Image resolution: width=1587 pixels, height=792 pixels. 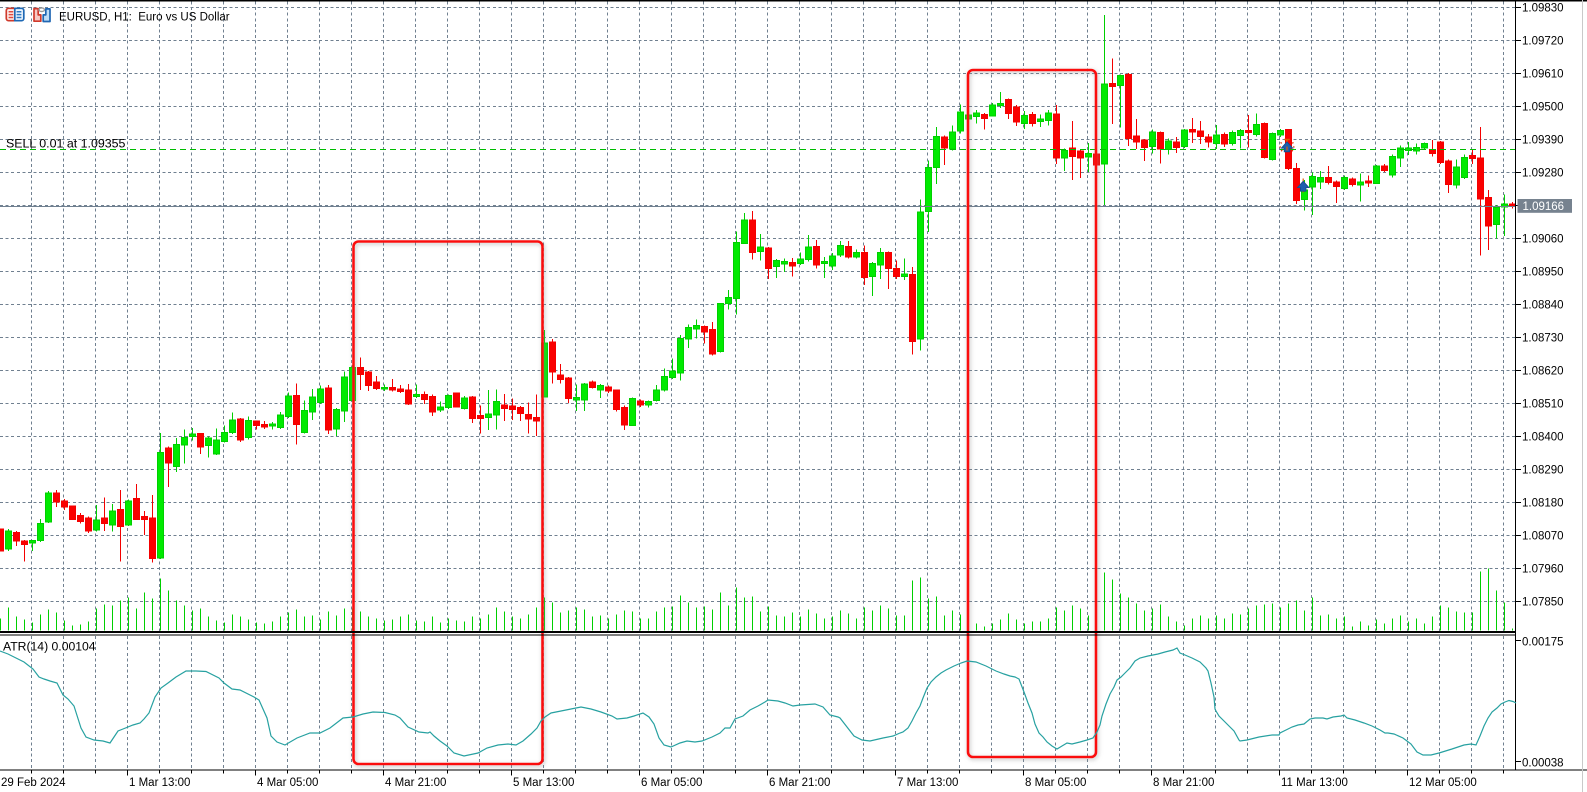 I want to click on svg-text: 8 Mar 05:00, so click(x=1055, y=783).